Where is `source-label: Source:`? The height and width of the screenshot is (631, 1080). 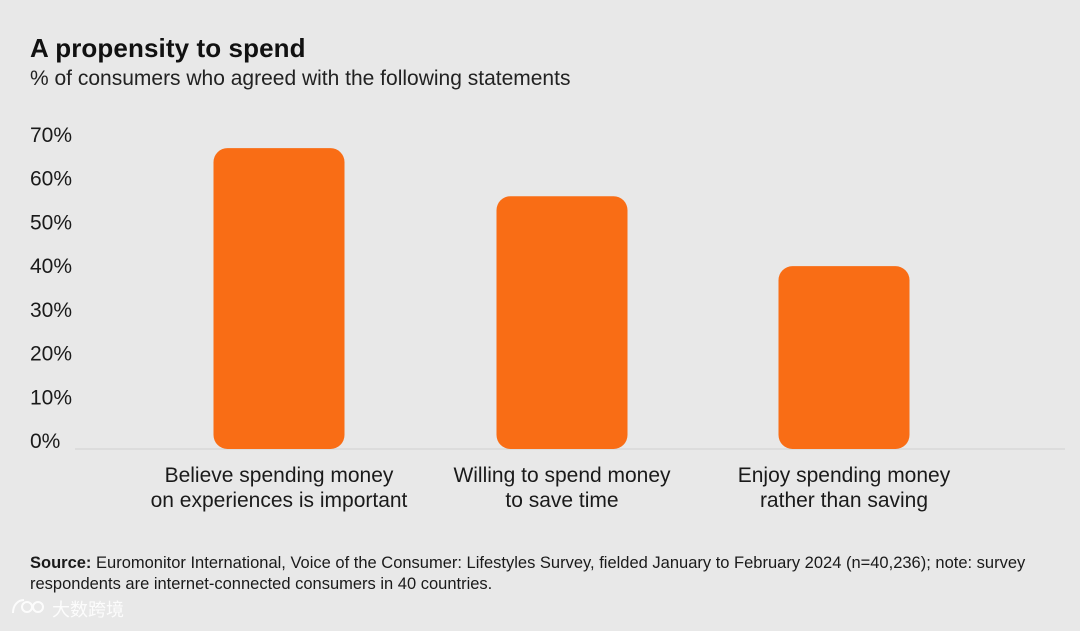 source-label: Source: is located at coordinates (61, 563).